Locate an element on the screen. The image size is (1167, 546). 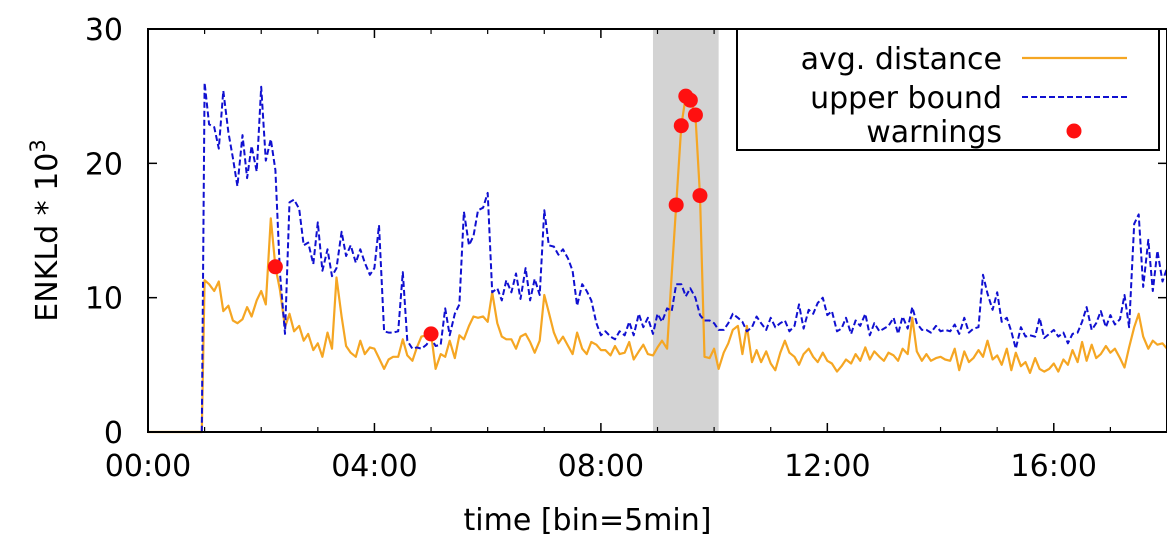
x-tick-label: 04:00 is located at coordinates (374, 466).